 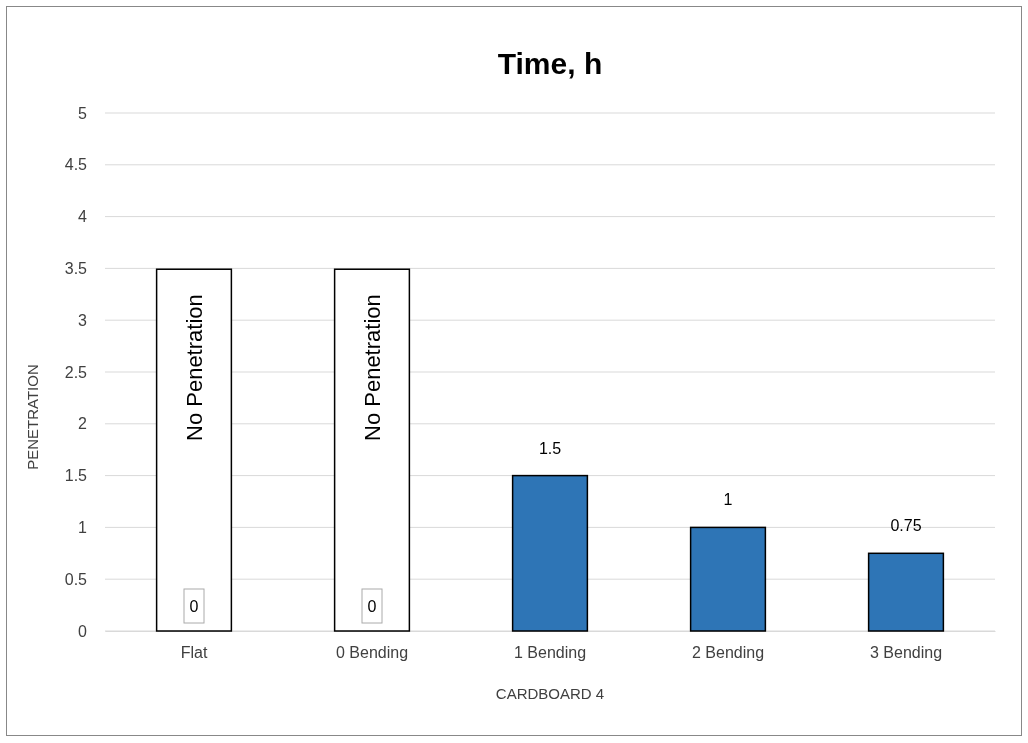 I want to click on y-tick-label: 4, so click(x=83, y=217).